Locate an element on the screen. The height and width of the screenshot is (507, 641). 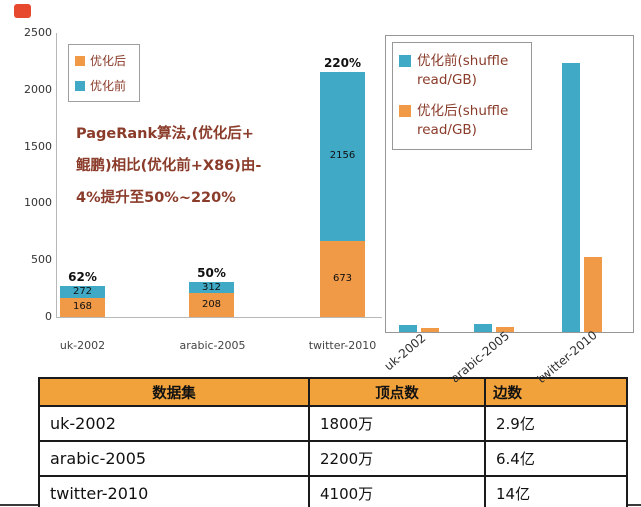
legend-item-after: 优化后 is located at coordinates (104, 60).